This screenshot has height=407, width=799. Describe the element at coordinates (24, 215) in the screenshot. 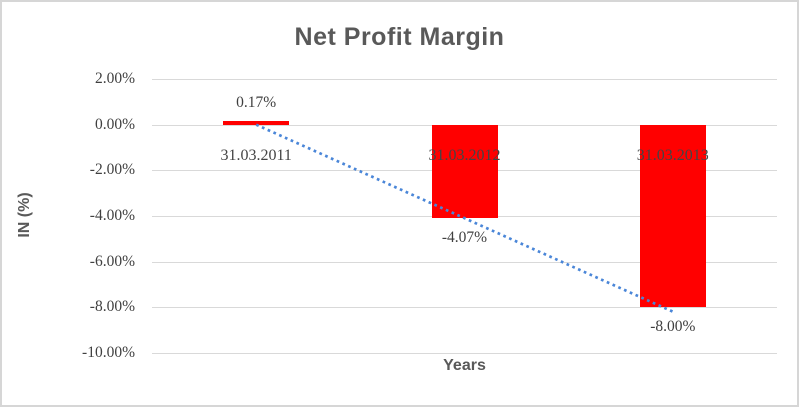

I see `y-axis-title: IN (%)` at that location.